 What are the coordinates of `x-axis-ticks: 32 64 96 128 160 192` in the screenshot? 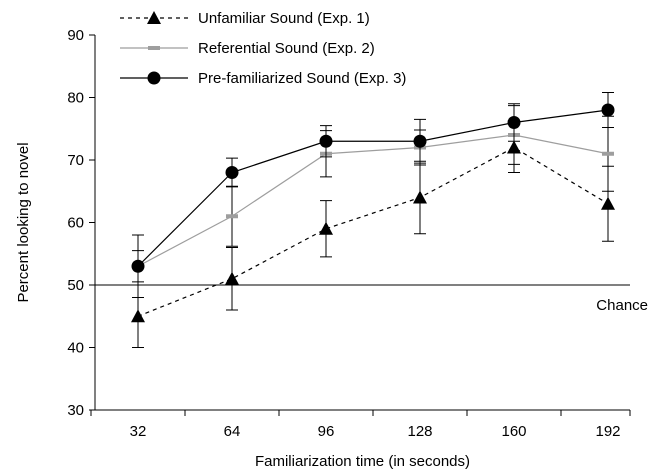 It's located at (360, 425).